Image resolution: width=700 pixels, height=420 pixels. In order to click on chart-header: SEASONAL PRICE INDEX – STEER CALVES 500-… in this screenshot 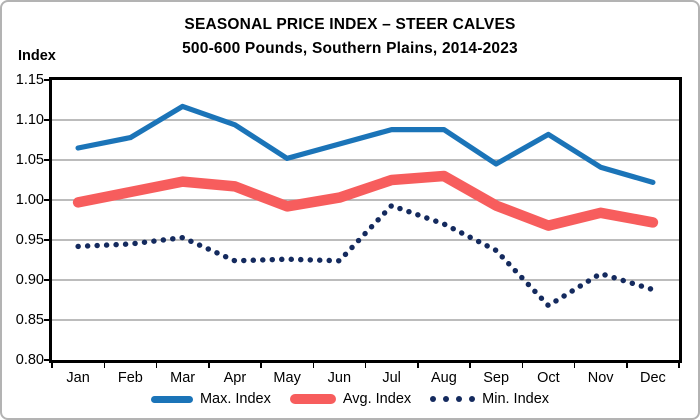, I will do `click(350, 37)`.